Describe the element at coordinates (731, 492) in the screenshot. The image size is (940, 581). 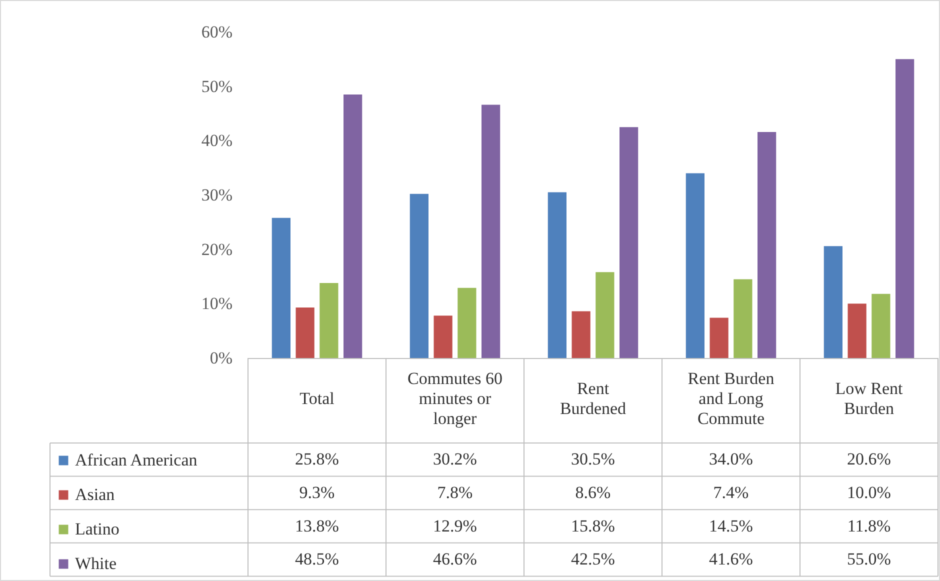
I see `data-label: 7.4%` at that location.